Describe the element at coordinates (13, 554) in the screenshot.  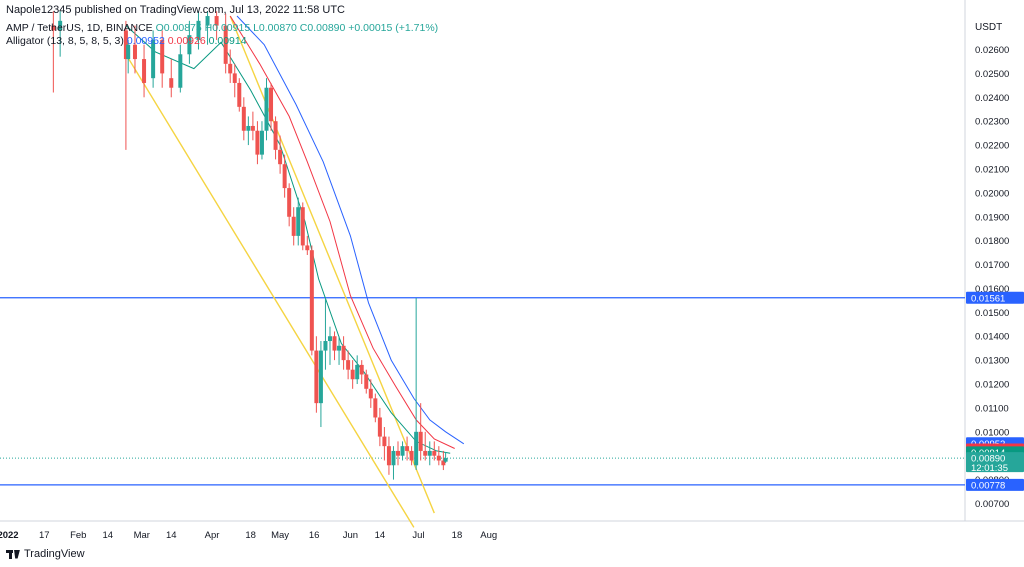
I see `tradingview-logo-icon` at that location.